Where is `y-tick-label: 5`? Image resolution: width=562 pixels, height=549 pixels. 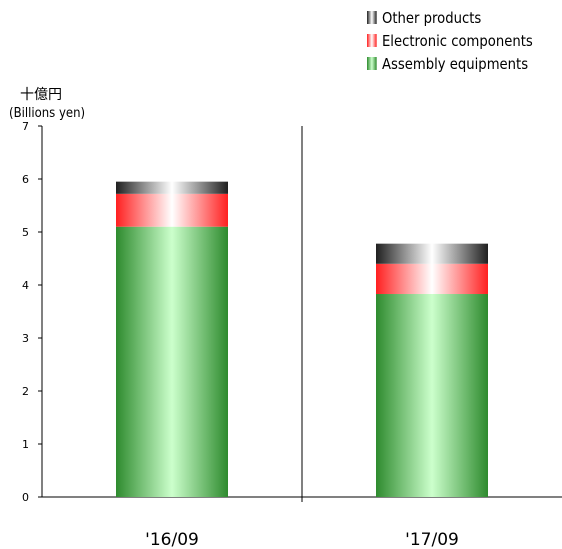 y-tick-label: 5 is located at coordinates (25, 232).